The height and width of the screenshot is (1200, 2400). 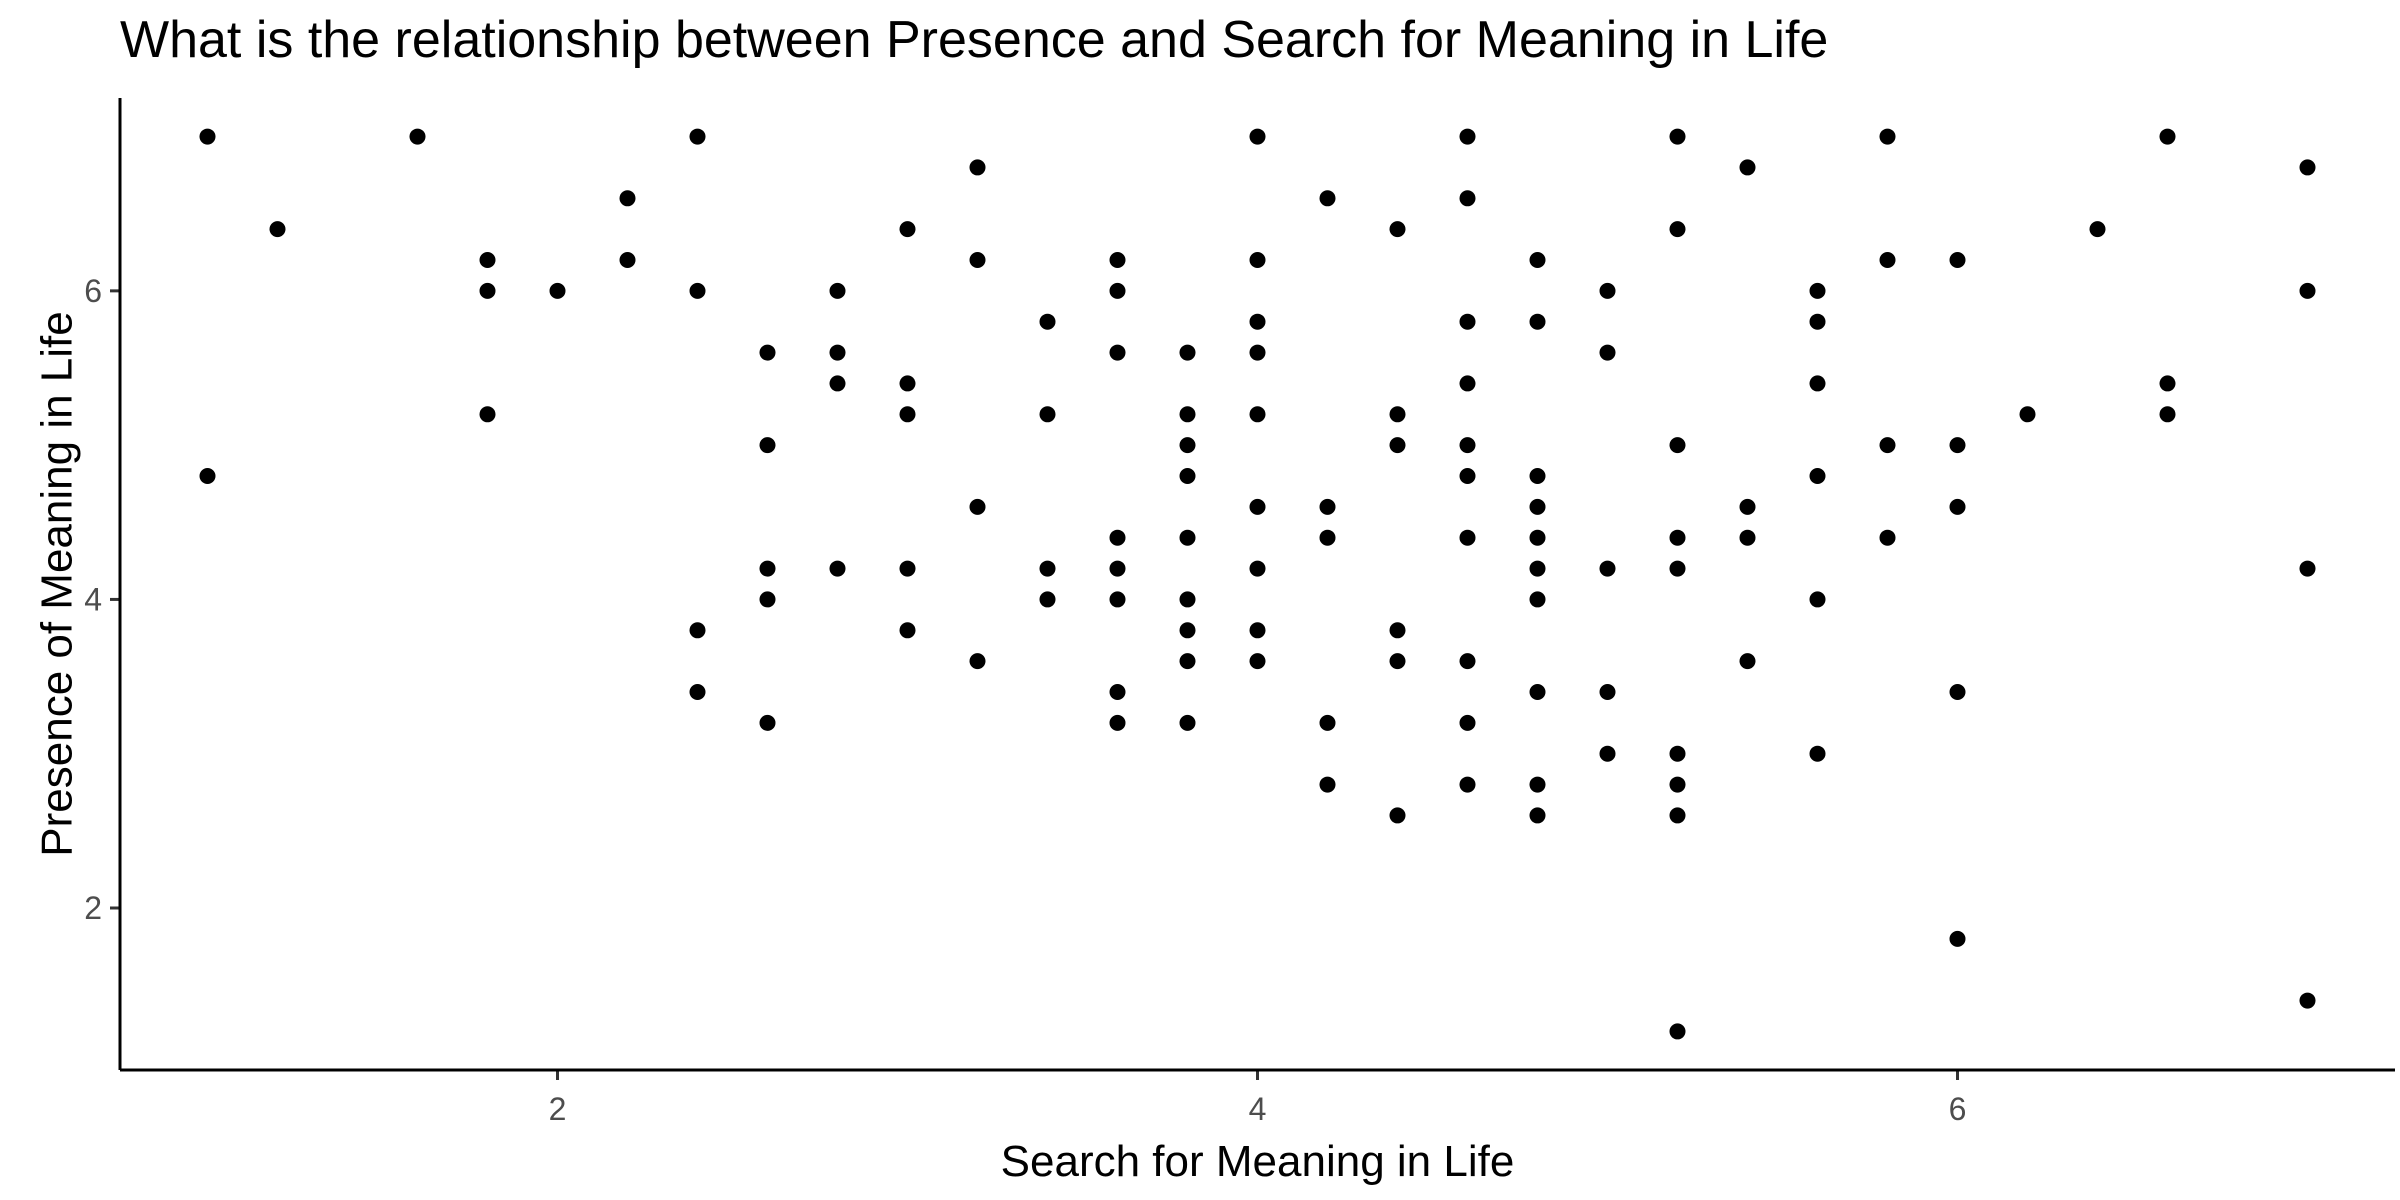 I want to click on x-tick-label: 4, so click(x=1258, y=1109).